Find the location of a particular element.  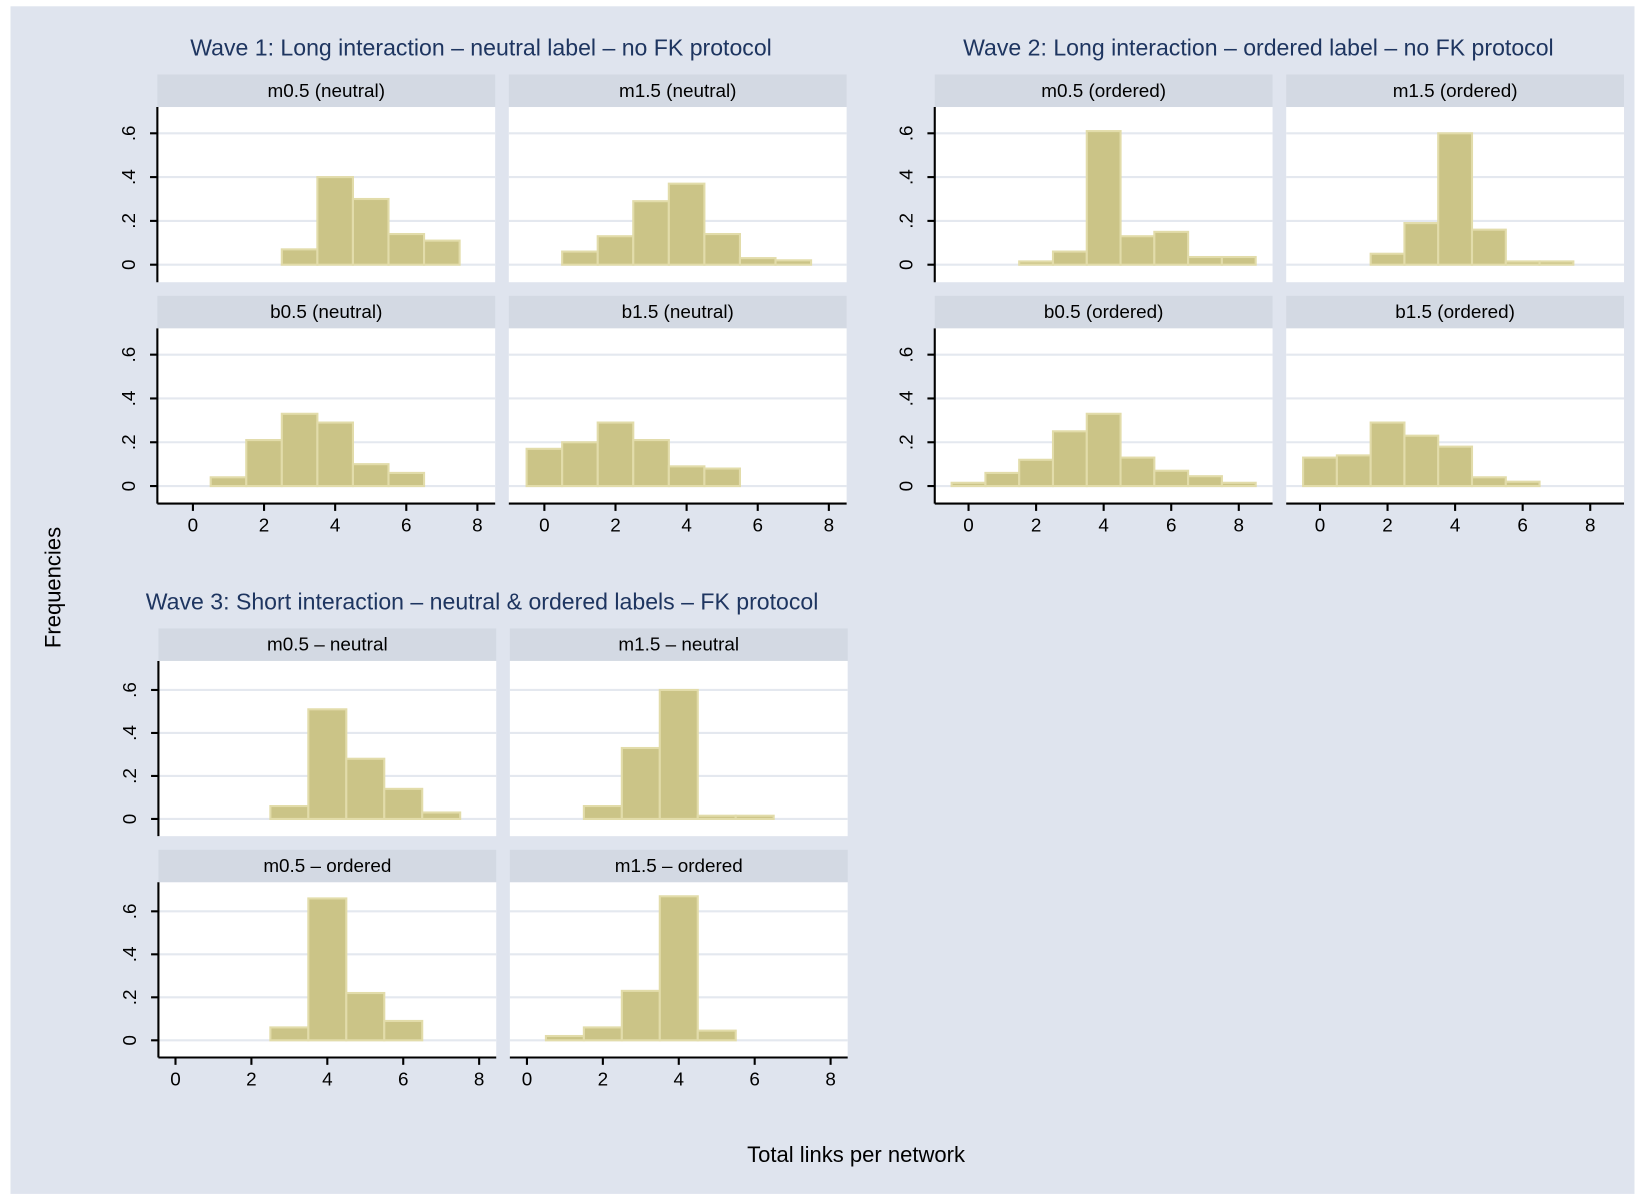

panel-title: m1.5 (ordered) is located at coordinates (1455, 91).